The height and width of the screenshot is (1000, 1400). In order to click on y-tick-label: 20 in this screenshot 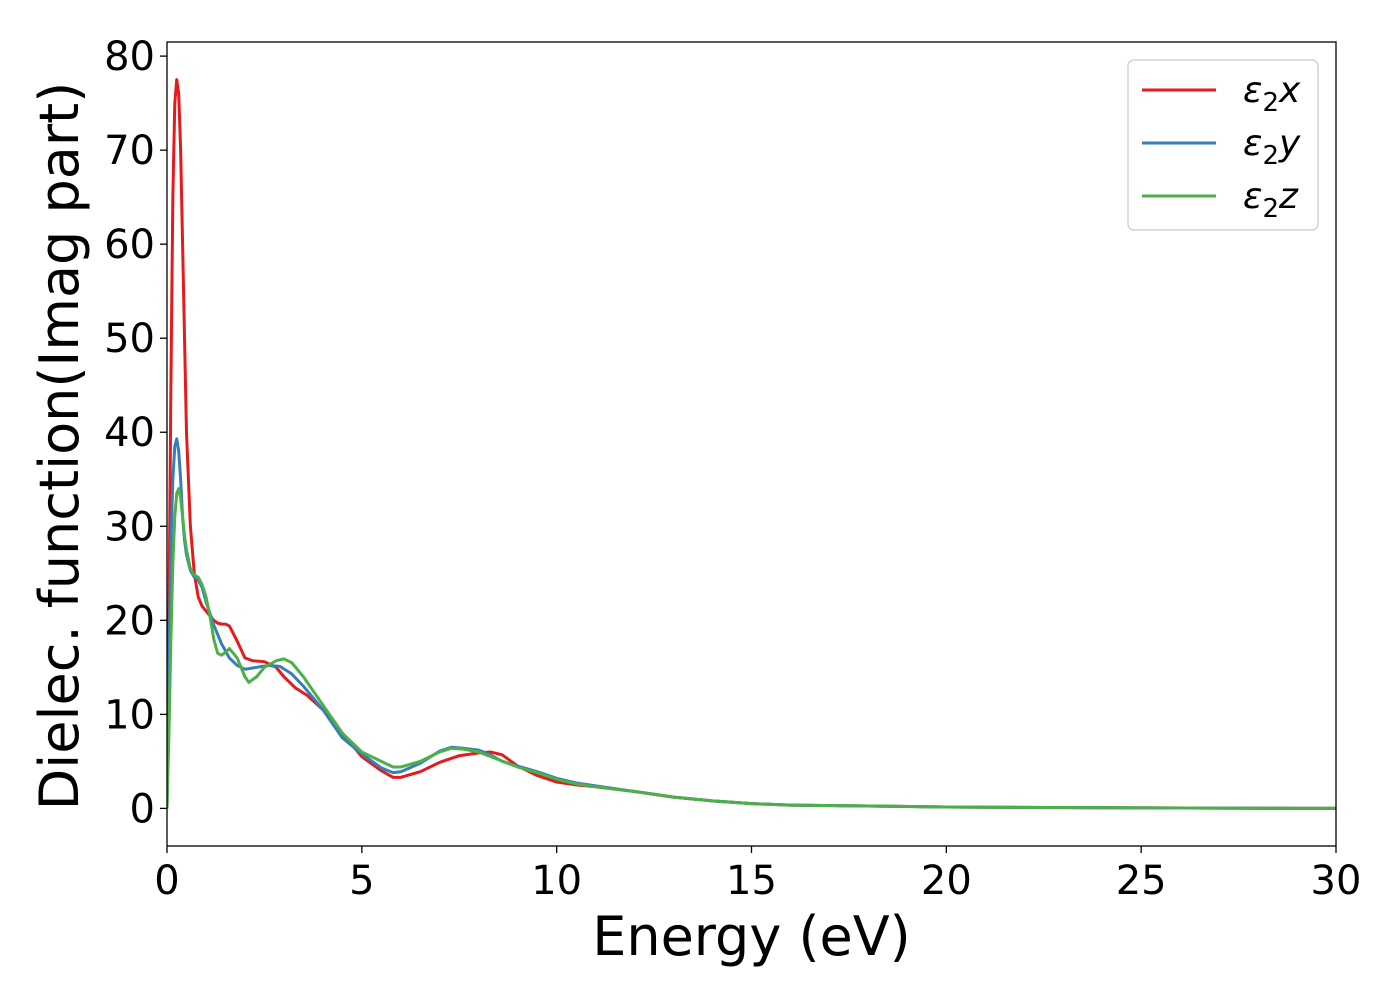, I will do `click(129, 621)`.